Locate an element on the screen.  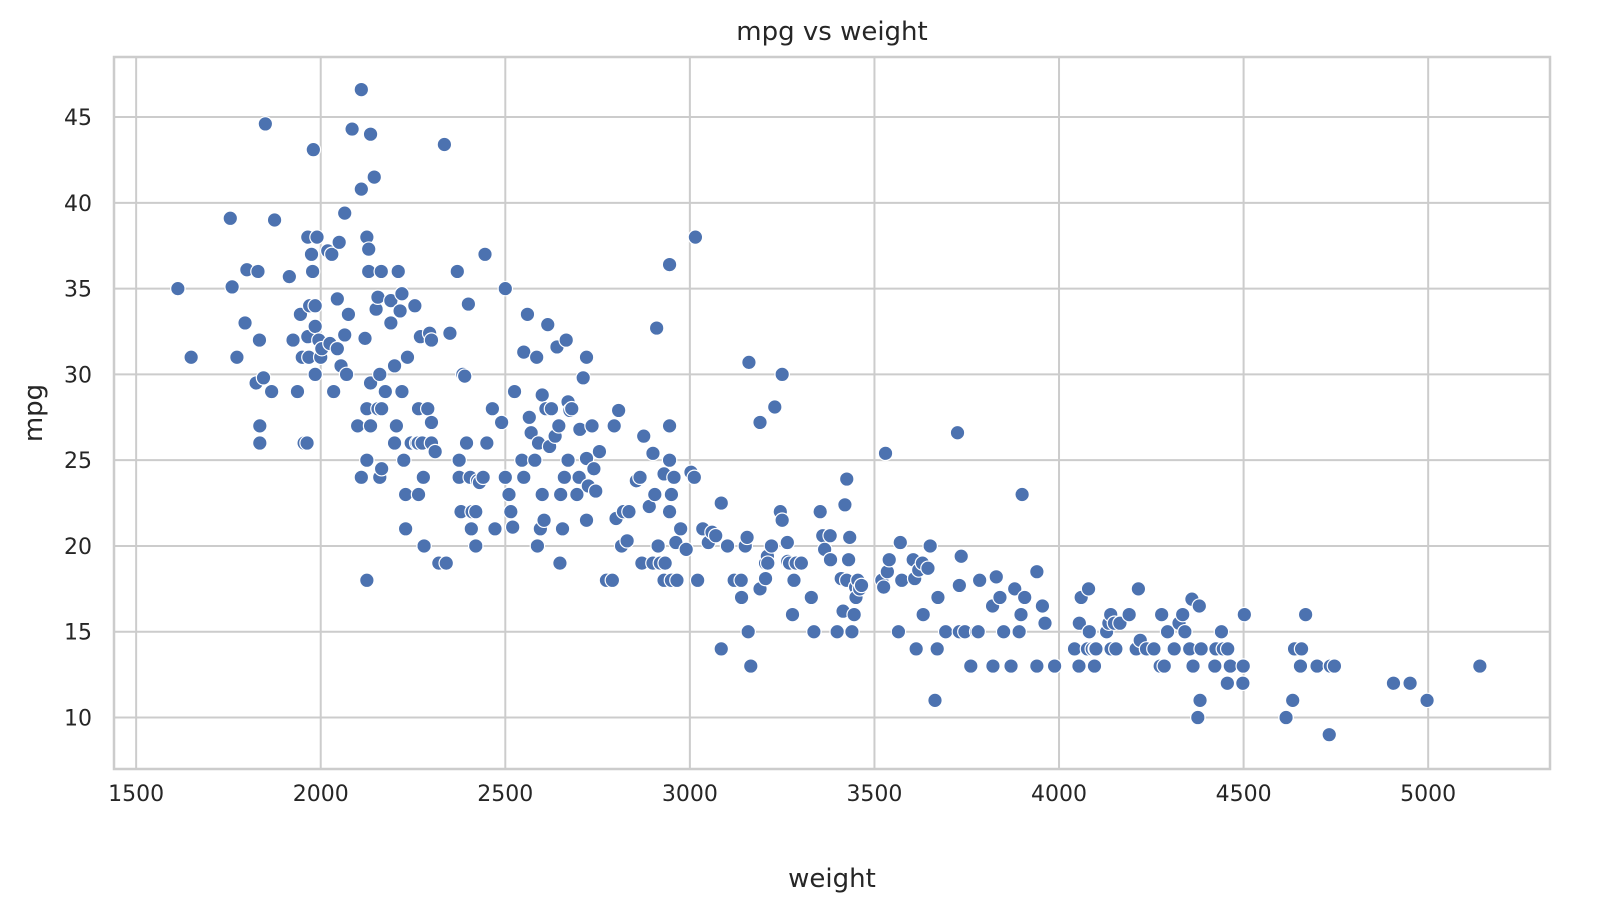
y-tick-label: 25 is located at coordinates (78, 461).